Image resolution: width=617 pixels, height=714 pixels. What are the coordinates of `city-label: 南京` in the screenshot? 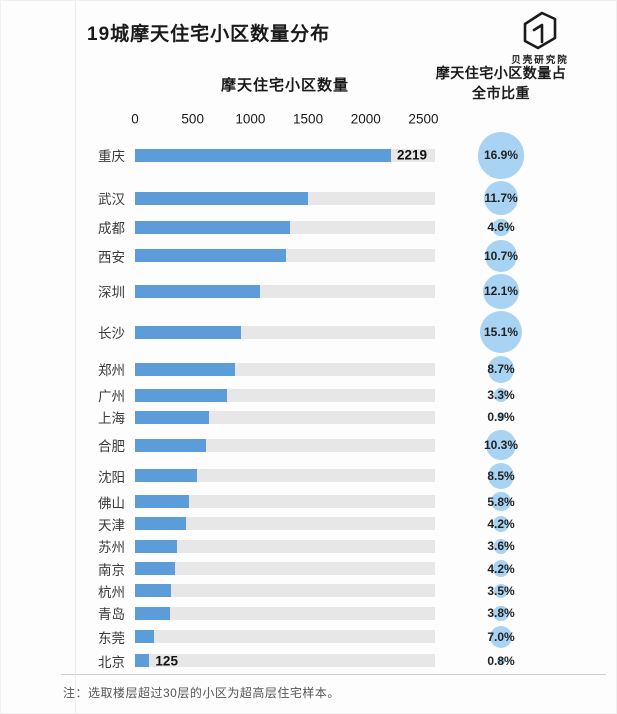 It's located at (111, 570).